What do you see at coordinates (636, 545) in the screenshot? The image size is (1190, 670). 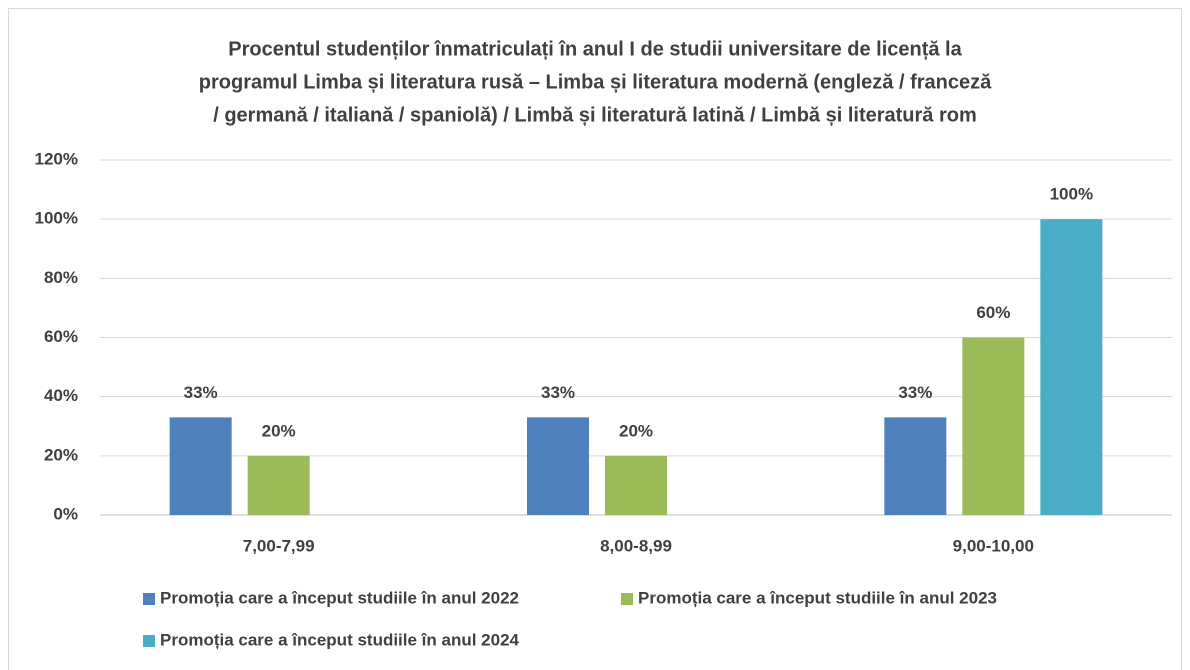 I see `x-tick-label: 8,00-8,99` at bounding box center [636, 545].